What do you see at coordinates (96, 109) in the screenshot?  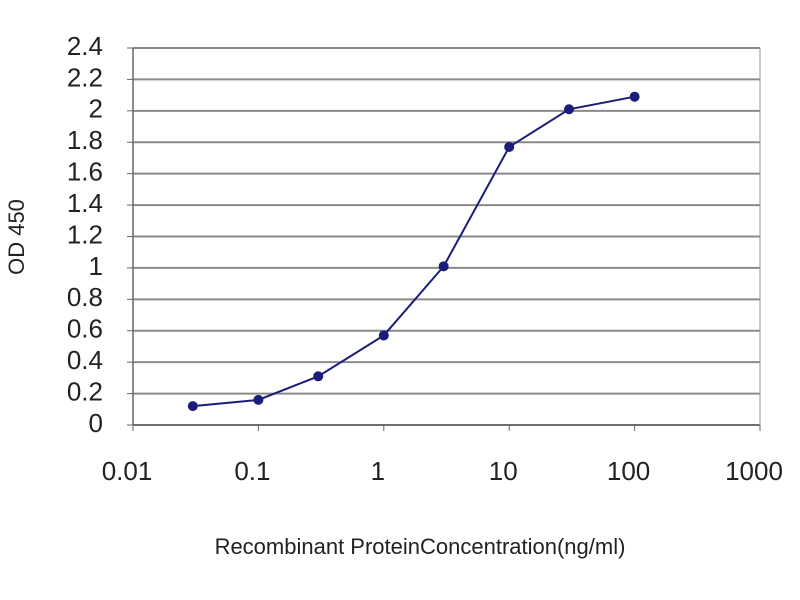 I see `y-tick-label: 2` at bounding box center [96, 109].